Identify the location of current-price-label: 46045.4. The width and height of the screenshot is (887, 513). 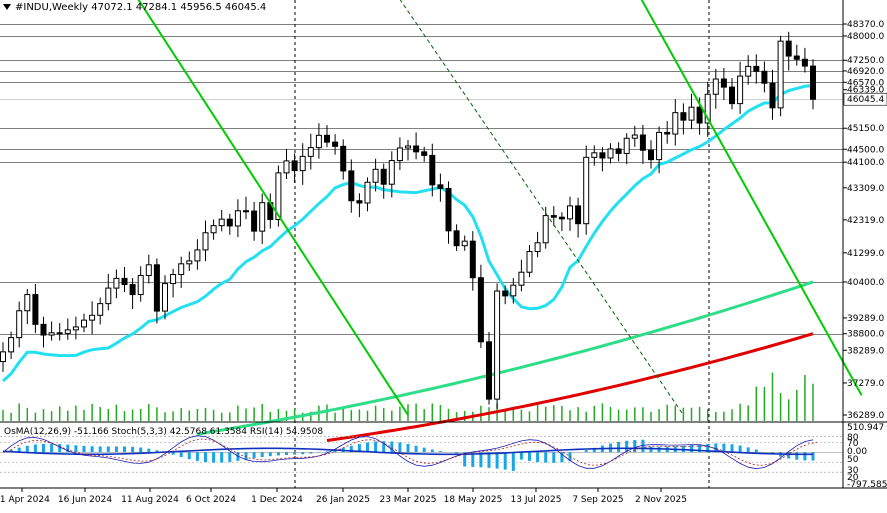
(865, 100).